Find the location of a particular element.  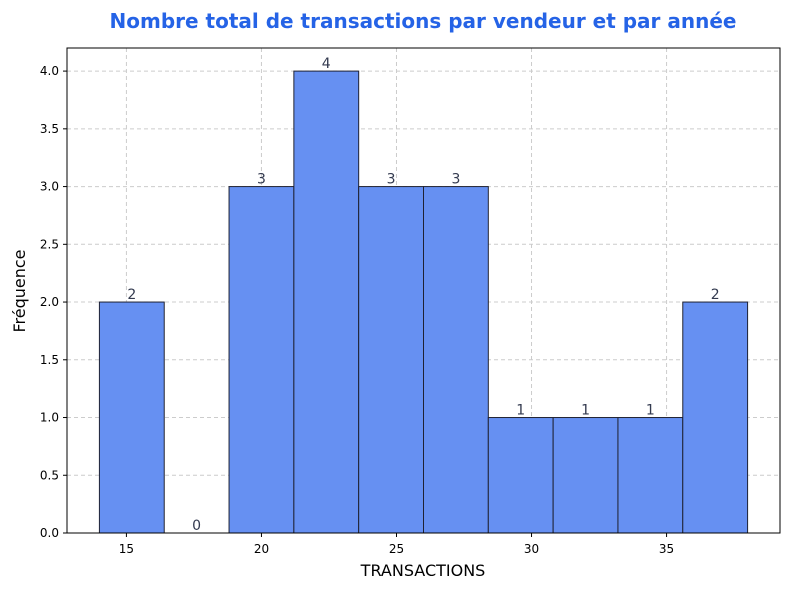

x-tick-label: 30 is located at coordinates (531, 549).